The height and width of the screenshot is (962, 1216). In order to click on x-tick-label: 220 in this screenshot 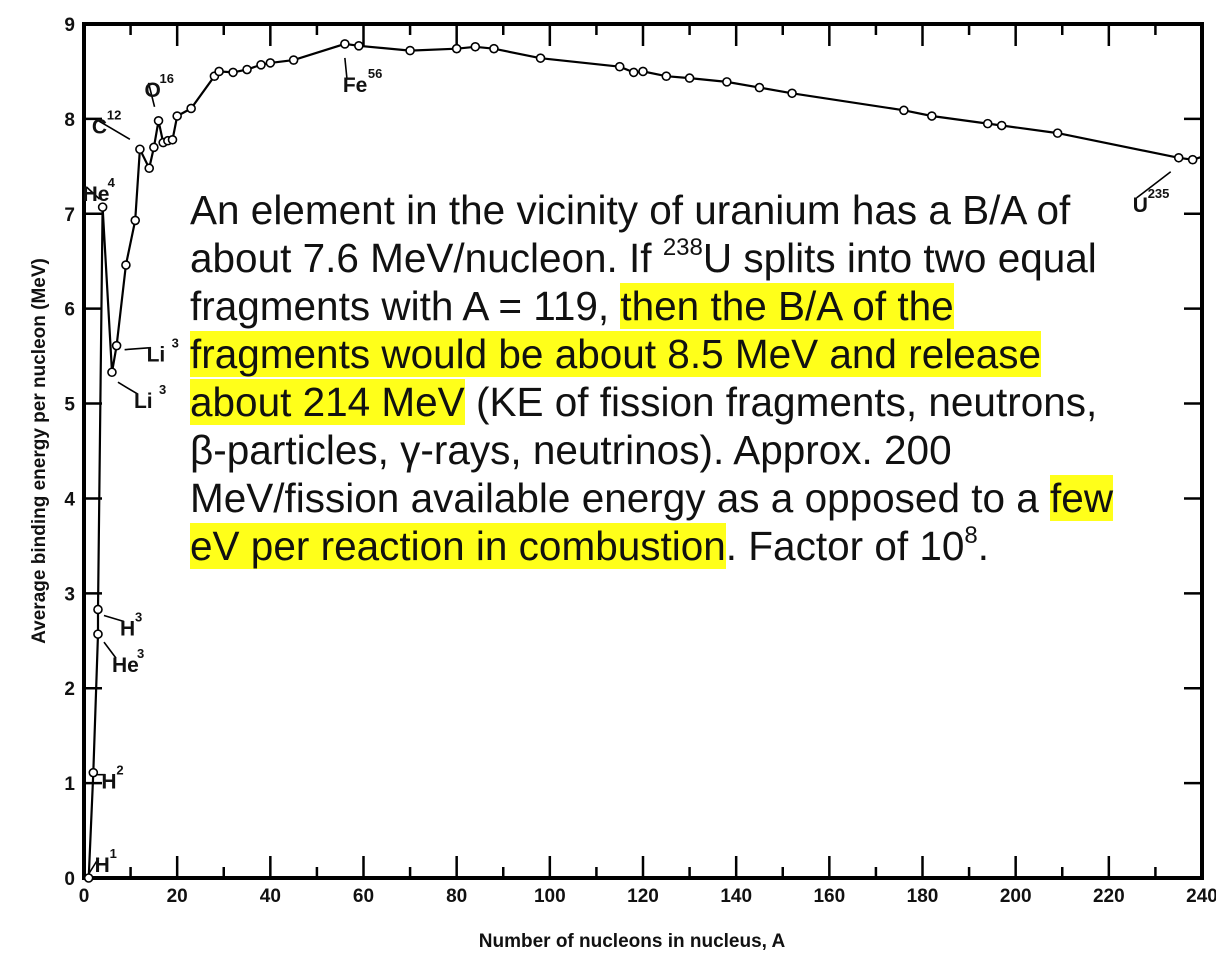, I will do `click(1109, 896)`.